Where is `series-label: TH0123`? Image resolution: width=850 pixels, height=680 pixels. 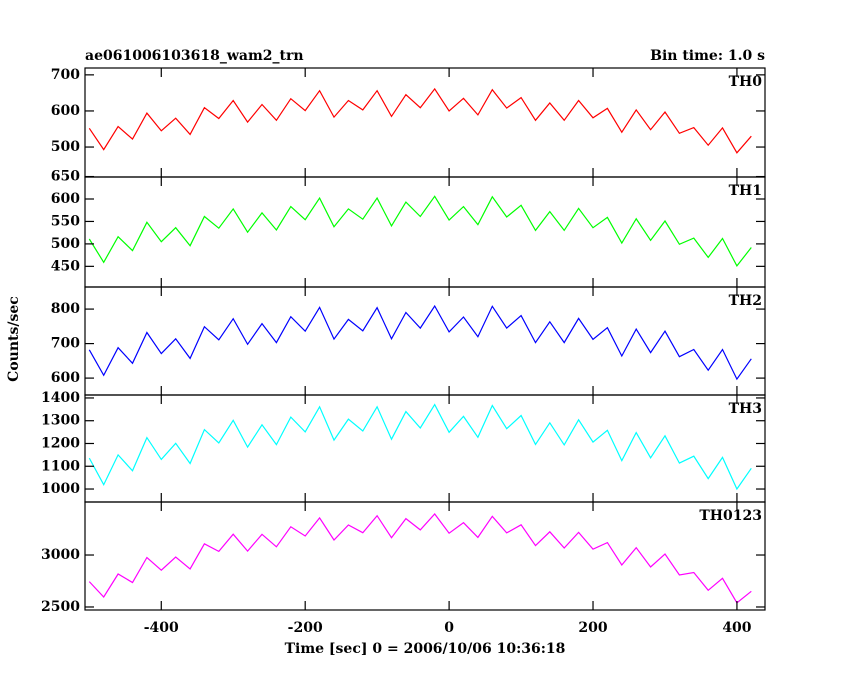
series-label: TH0123 is located at coordinates (730, 516).